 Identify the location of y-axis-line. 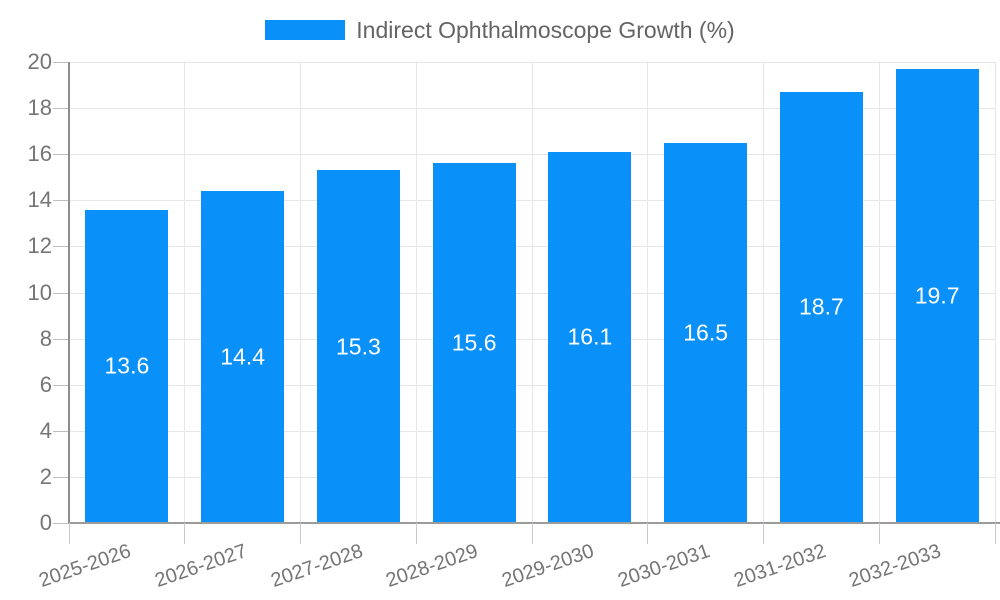
(69, 292).